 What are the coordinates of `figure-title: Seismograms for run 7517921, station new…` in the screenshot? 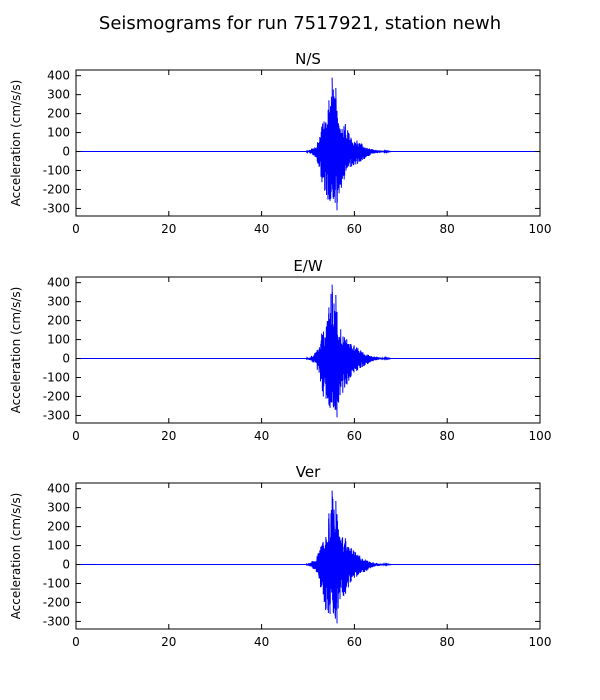 It's located at (300, 23).